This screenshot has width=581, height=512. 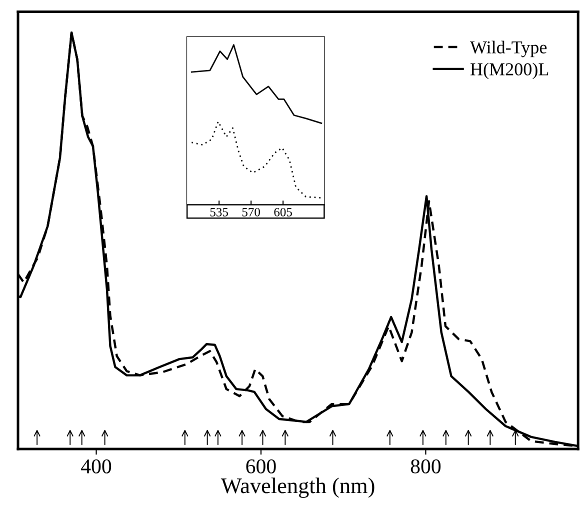 I want to click on x-axis-title: Wavelength (nm), so click(x=297, y=488).